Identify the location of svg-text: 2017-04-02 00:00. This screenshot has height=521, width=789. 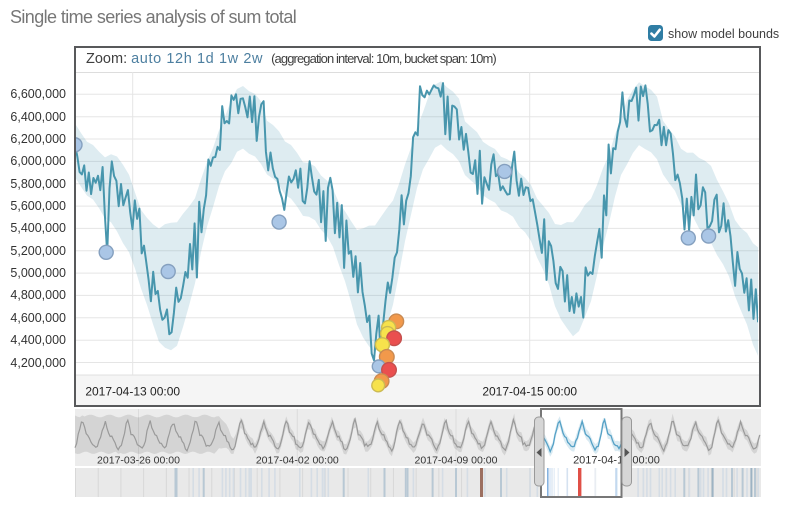
(297, 461).